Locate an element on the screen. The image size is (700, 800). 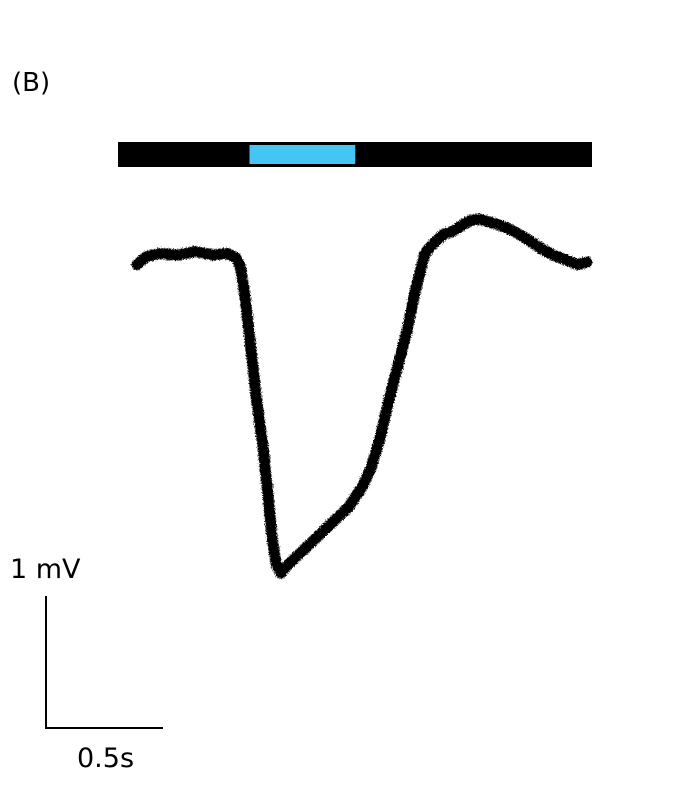
scale-bar-voltage-label: 1 mV is located at coordinates (45, 569).